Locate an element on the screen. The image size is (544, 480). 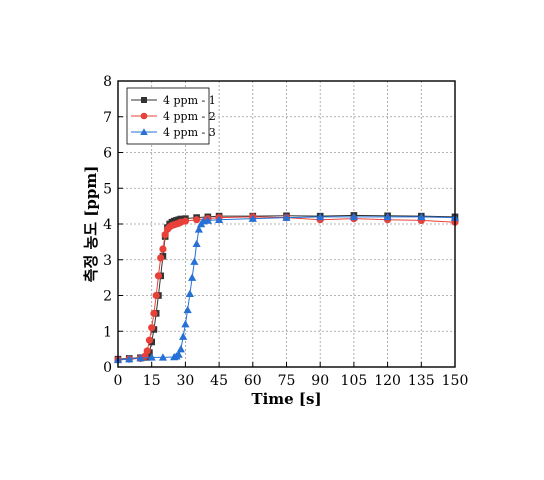
y-tick-label: 2 is located at coordinates (107, 297).